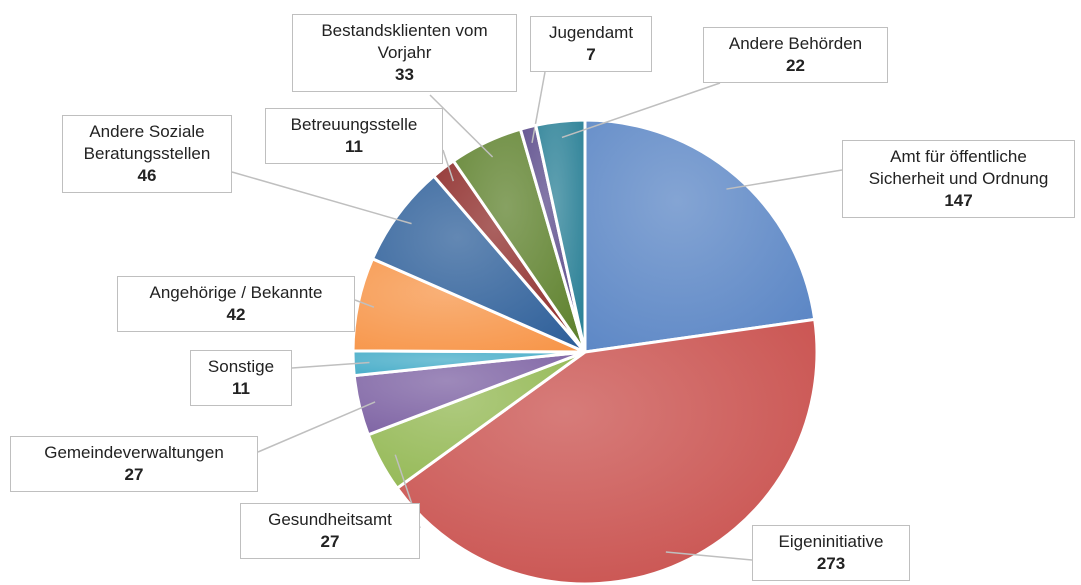 The height and width of the screenshot is (585, 1081). What do you see at coordinates (795, 65) in the screenshot?
I see `value-label: 22` at bounding box center [795, 65].